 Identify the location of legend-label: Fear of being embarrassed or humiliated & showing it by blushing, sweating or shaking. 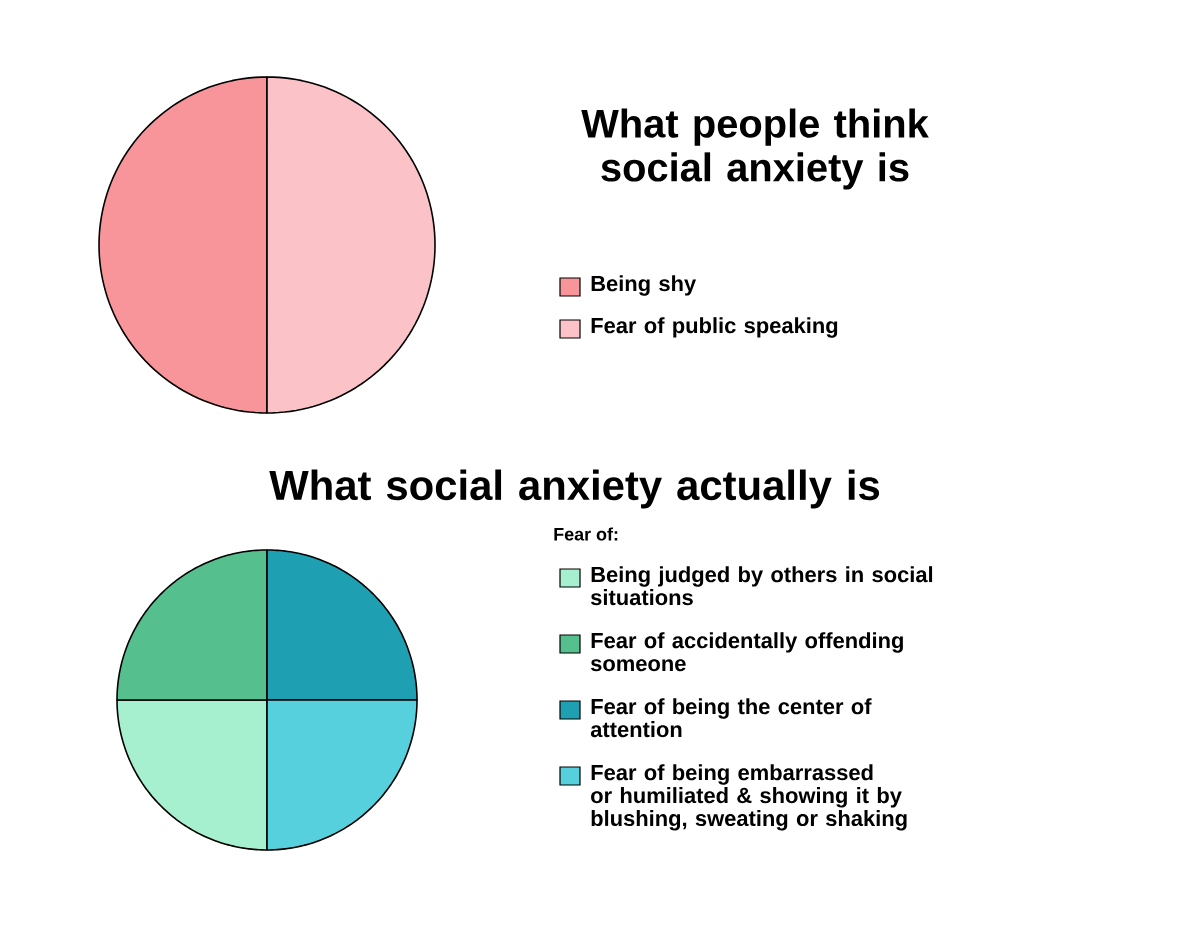
(749, 797).